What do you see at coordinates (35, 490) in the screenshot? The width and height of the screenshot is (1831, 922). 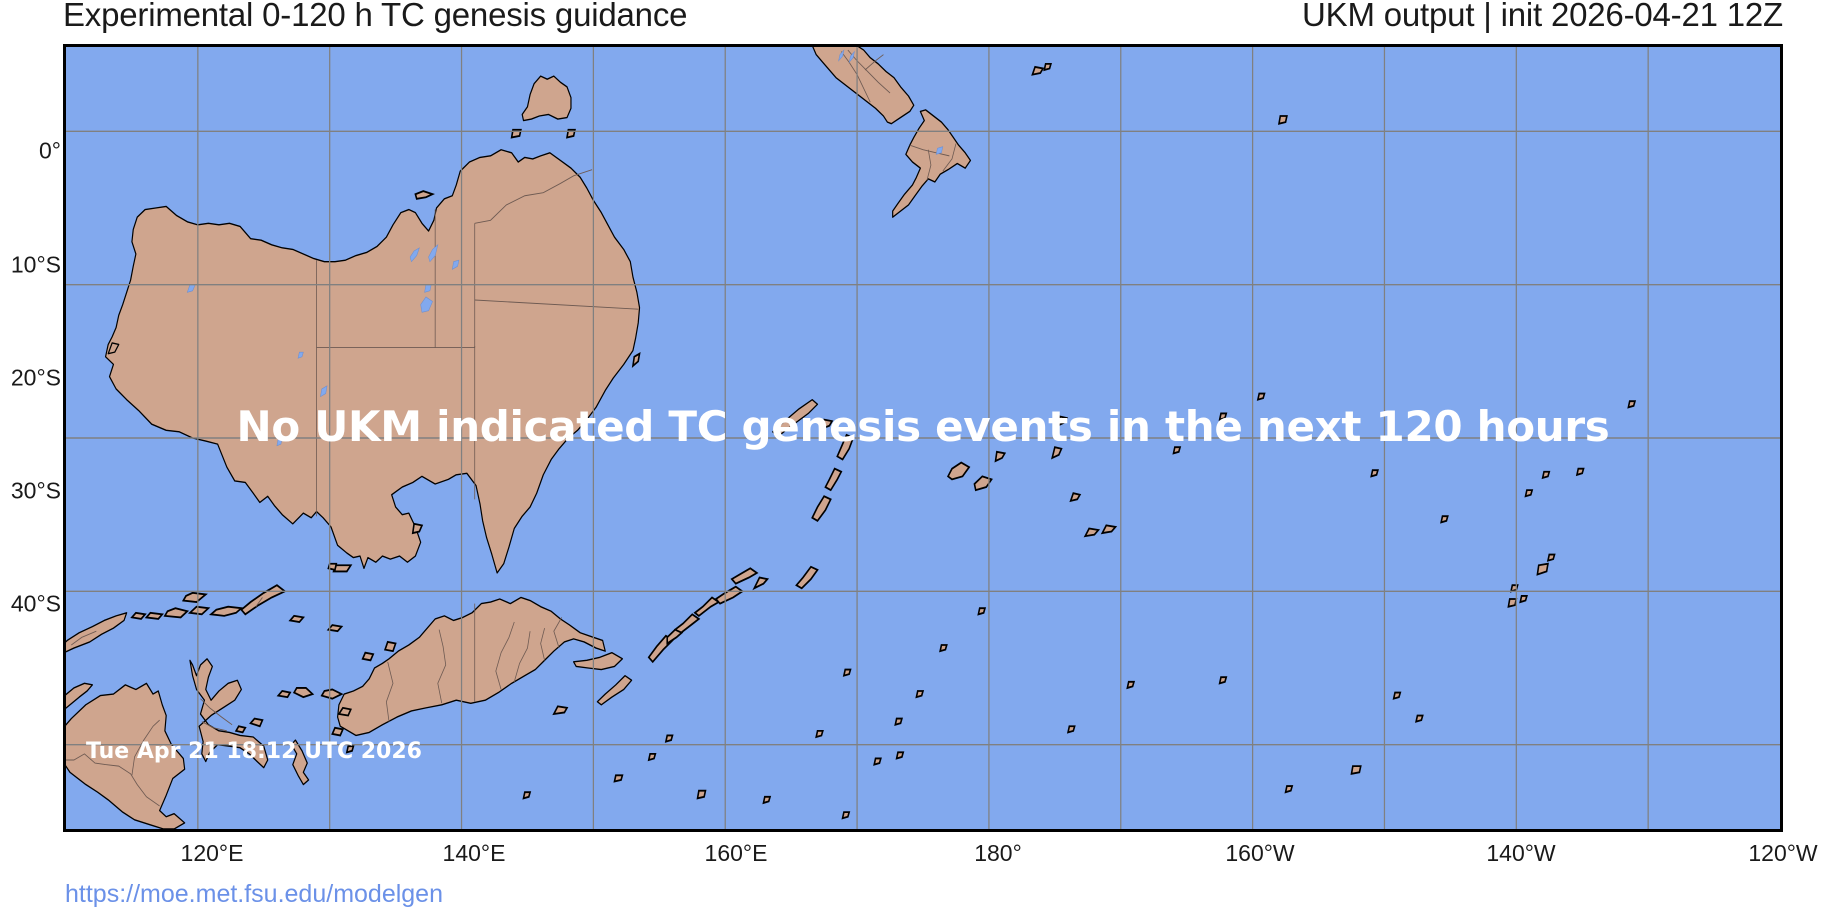 I see `y-tick-label: 30°S` at bounding box center [35, 490].